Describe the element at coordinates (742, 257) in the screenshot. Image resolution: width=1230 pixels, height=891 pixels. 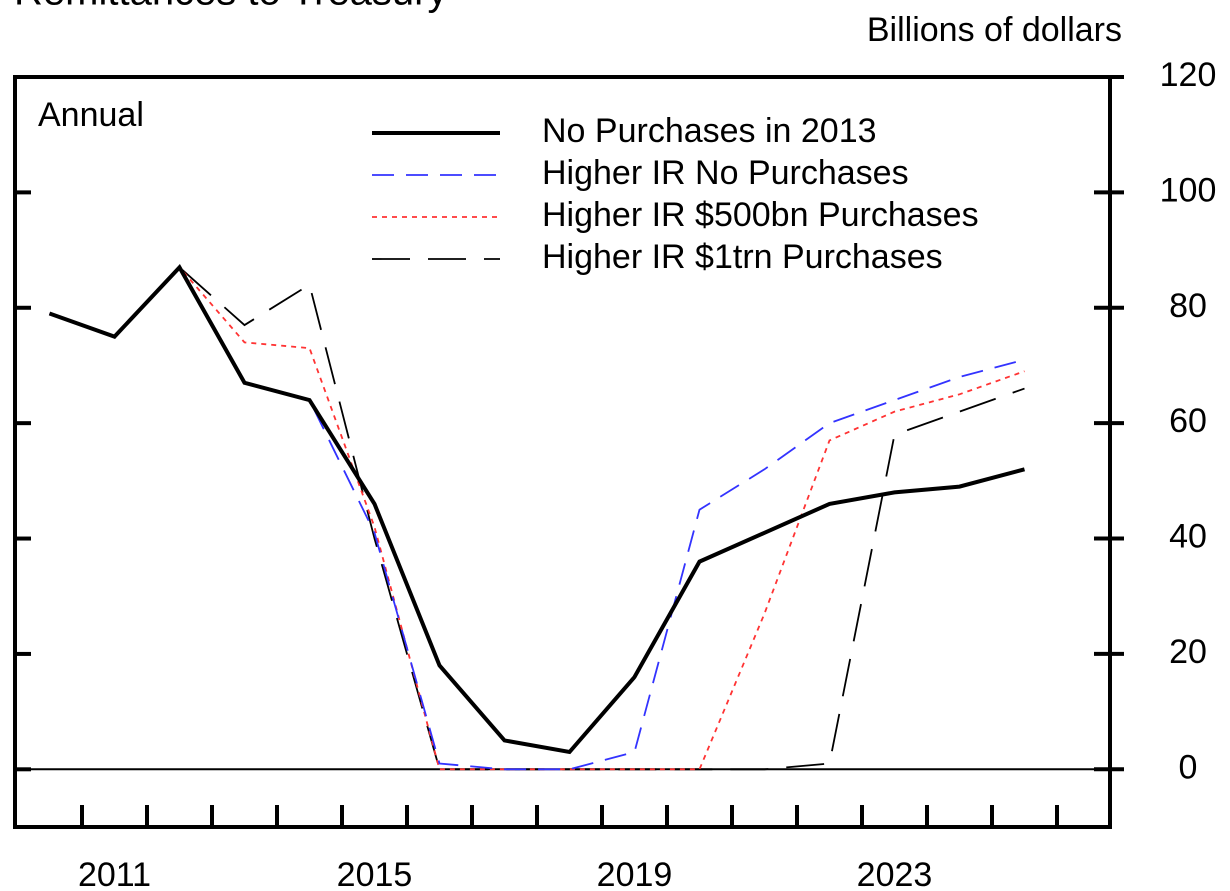
I see `legend-label: Higher IR $1trn Purchases` at that location.